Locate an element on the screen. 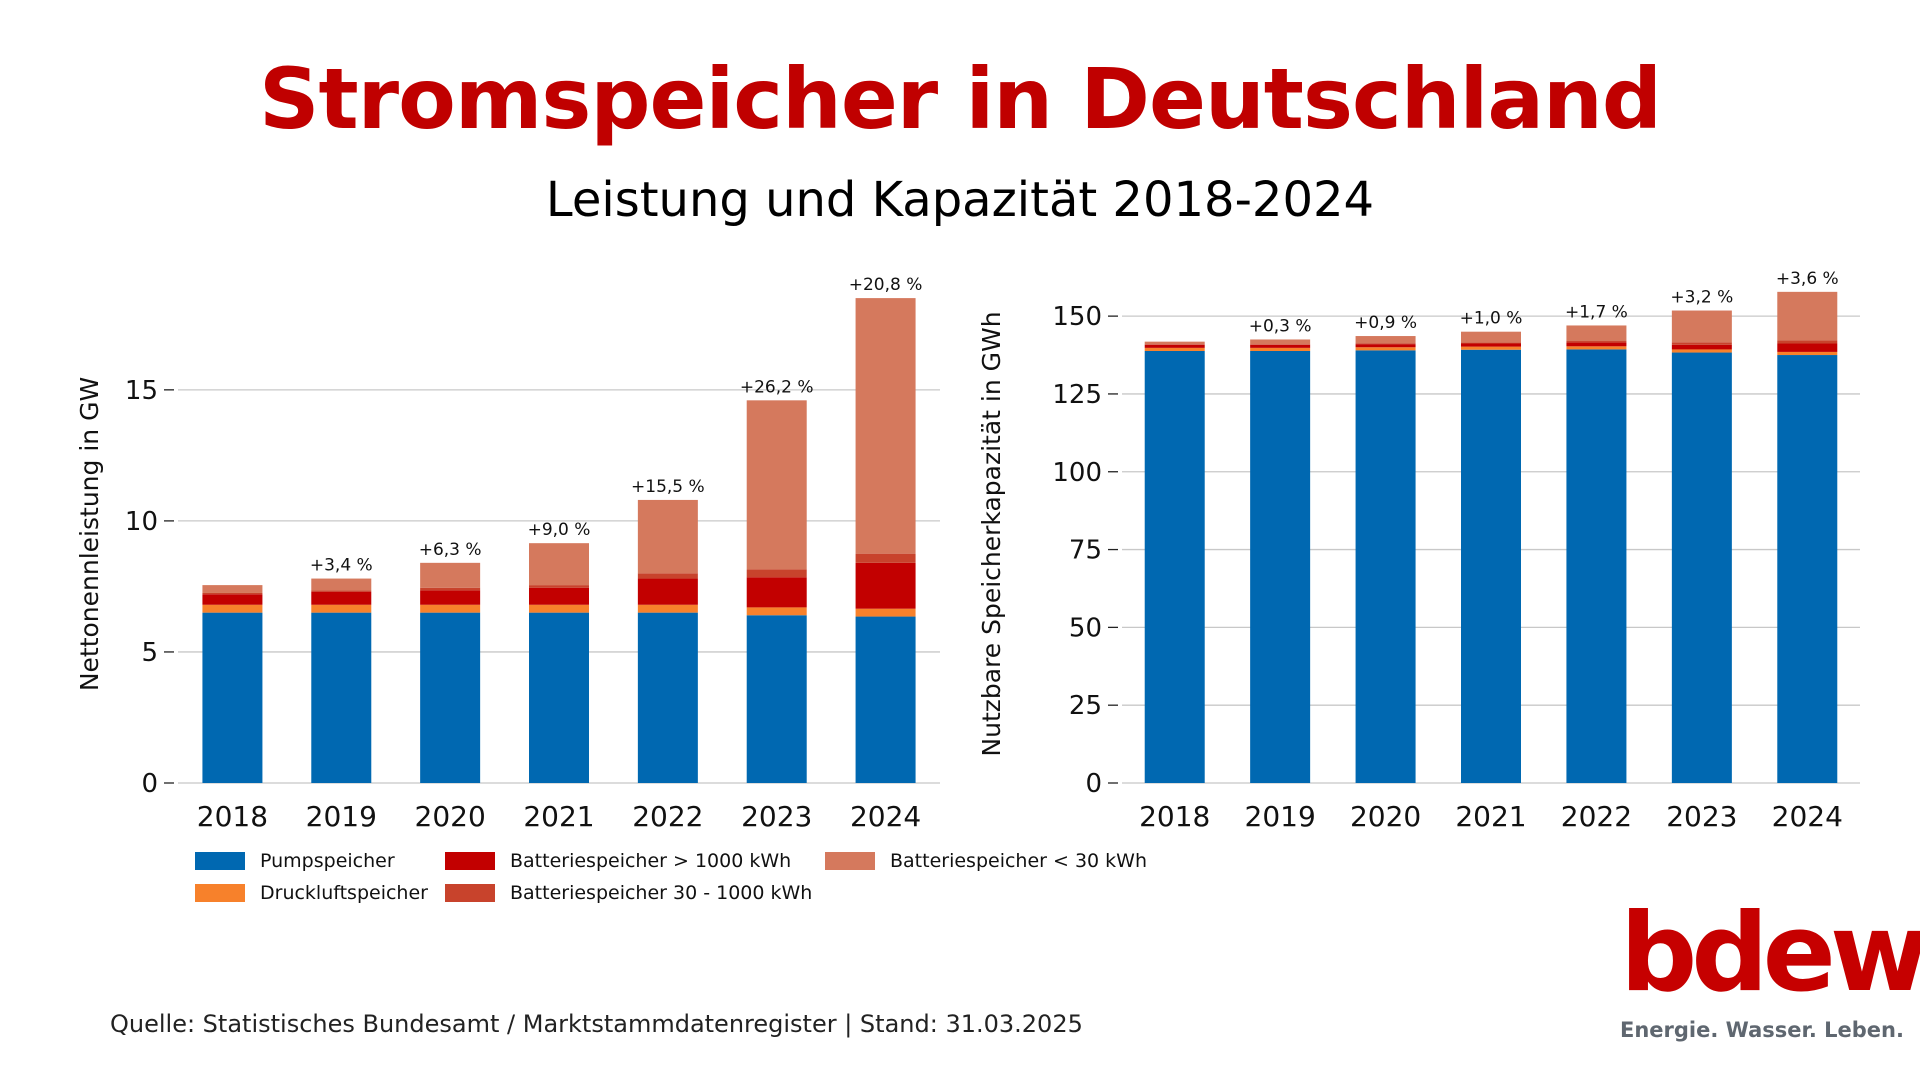 This screenshot has height=1080, width=1920. legend-swatch-batterie-mittel is located at coordinates (470, 893).